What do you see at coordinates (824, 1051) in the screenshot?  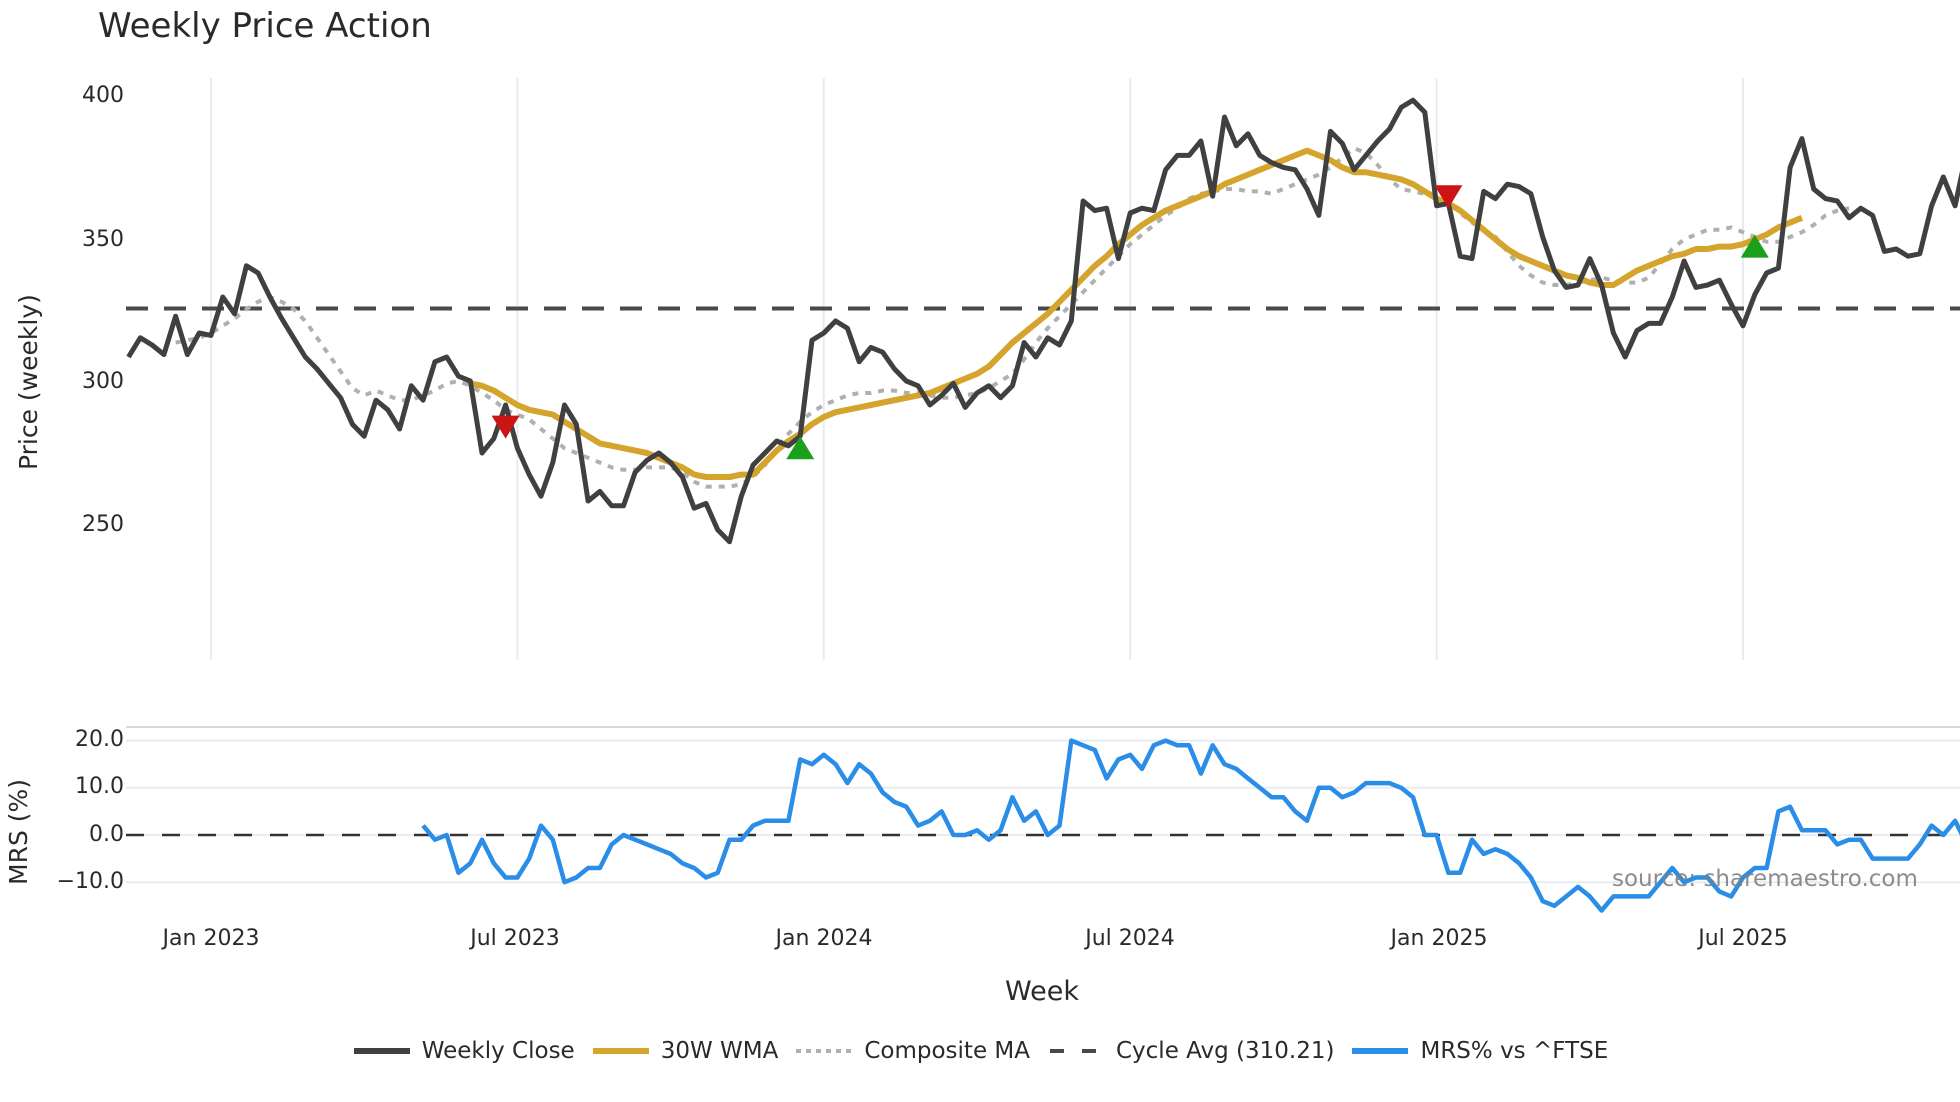 I see `dotted-line-icon` at bounding box center [824, 1051].